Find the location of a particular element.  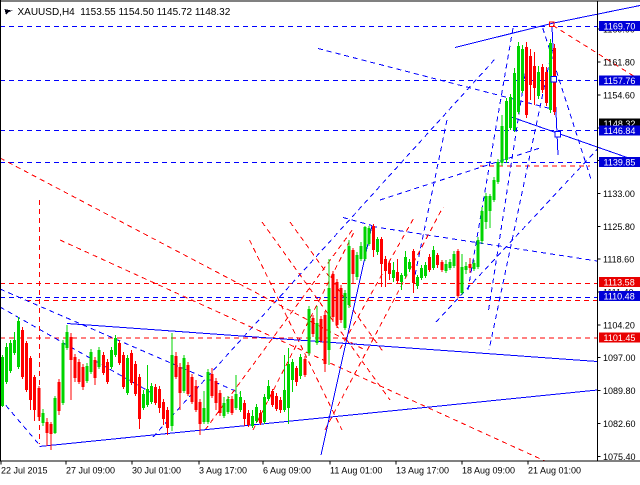

svg-text: 13 Aug 17:00 is located at coordinates (422, 471).